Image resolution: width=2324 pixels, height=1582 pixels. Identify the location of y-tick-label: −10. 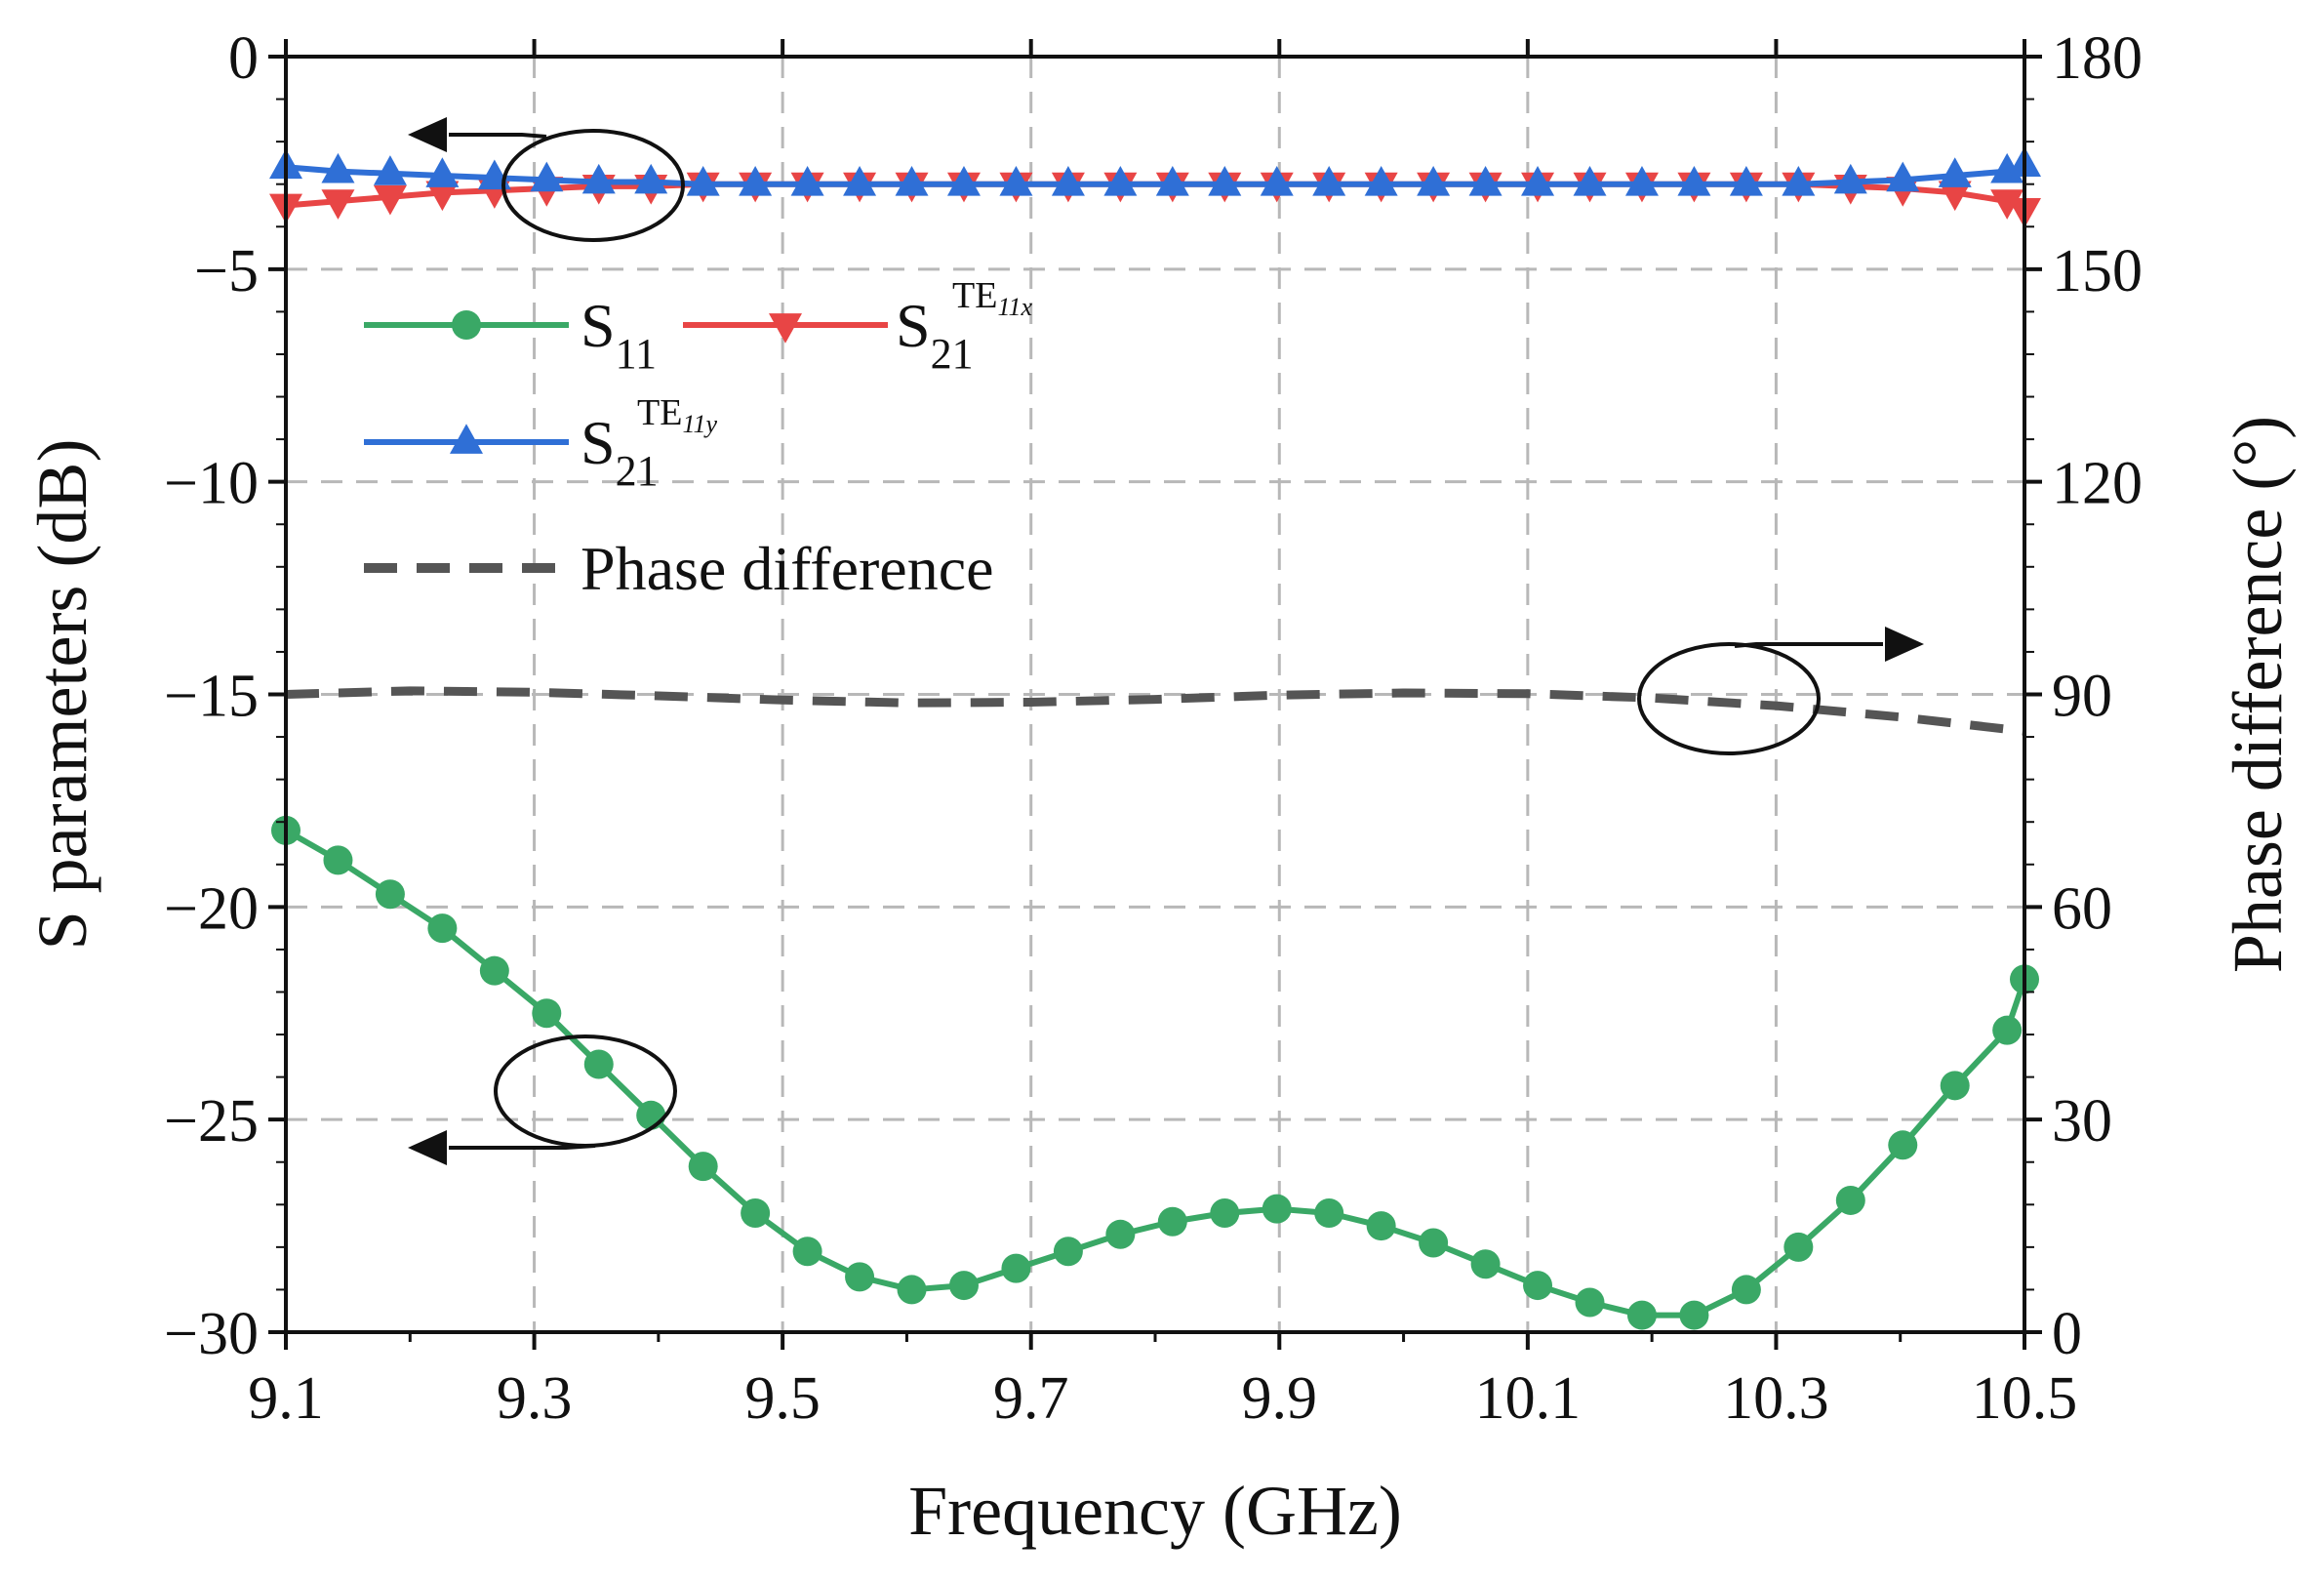
(211, 484).